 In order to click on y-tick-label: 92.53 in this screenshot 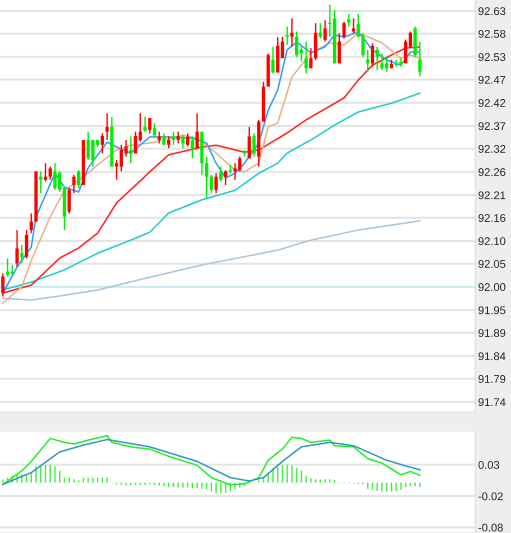, I will do `click(492, 57)`.